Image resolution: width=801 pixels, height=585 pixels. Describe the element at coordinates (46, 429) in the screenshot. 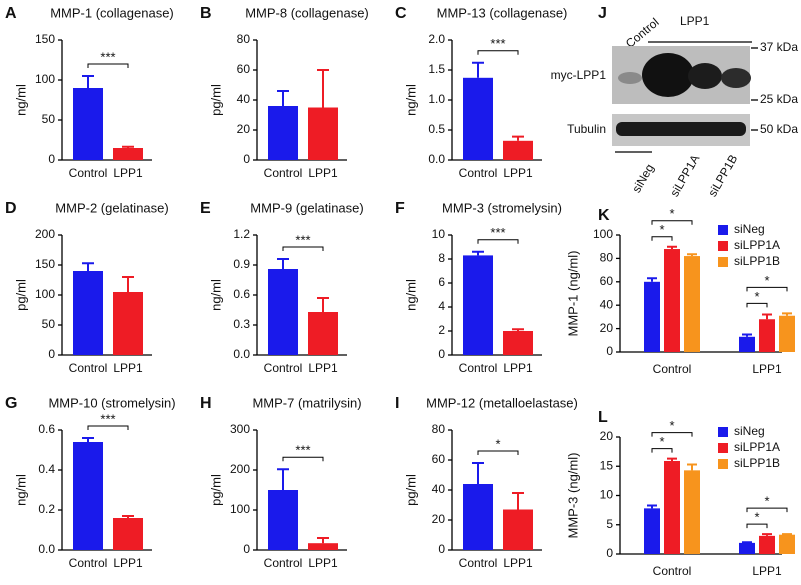

I see `y-tick-label: 0.6` at that location.